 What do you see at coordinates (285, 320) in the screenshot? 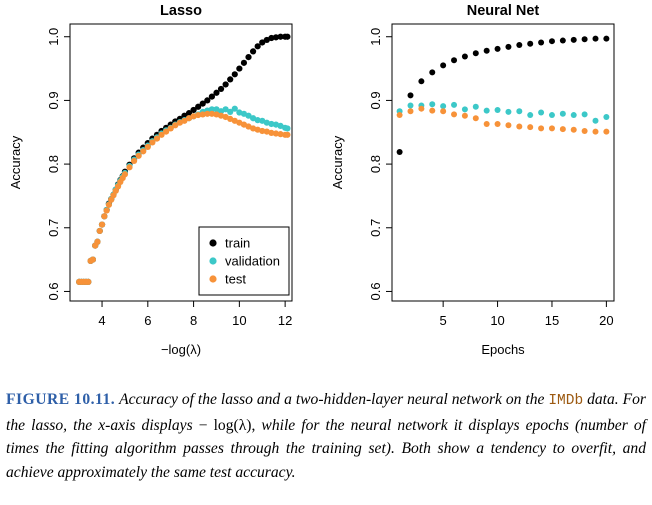
I see `x-tick-label: 12` at bounding box center [285, 320].